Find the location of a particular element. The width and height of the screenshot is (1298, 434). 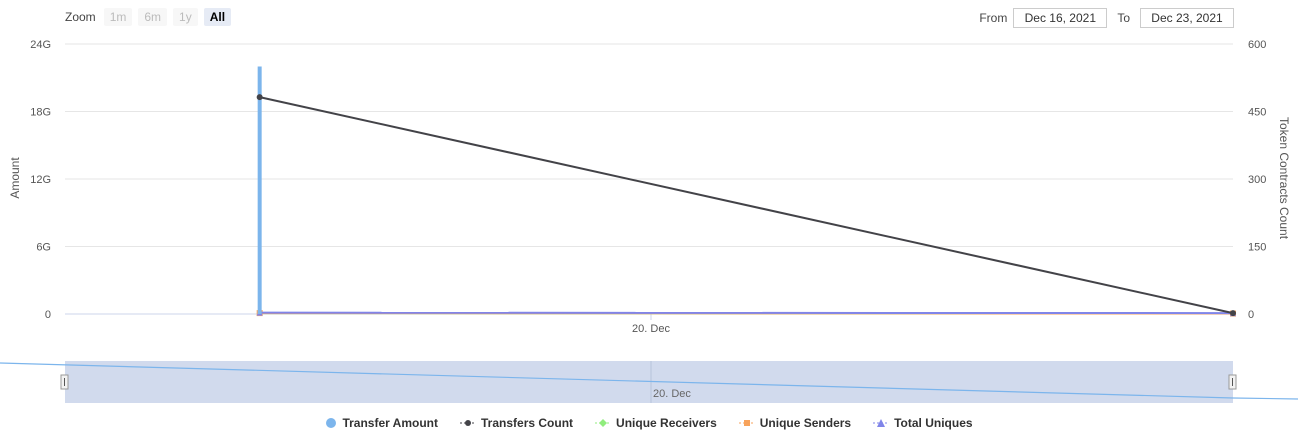

y-tick-label: 12G is located at coordinates (40, 180).